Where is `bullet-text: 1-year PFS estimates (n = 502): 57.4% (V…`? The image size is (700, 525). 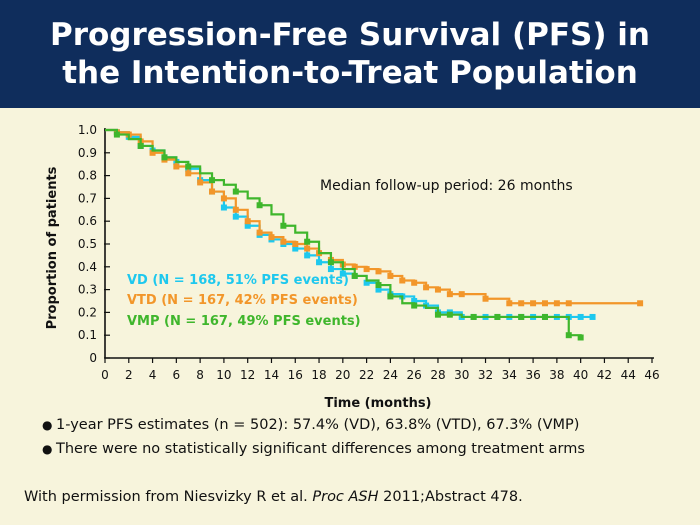
bullet-text: 1-year PFS estimates (n = 502): 57.4% (V… is located at coordinates (318, 425).